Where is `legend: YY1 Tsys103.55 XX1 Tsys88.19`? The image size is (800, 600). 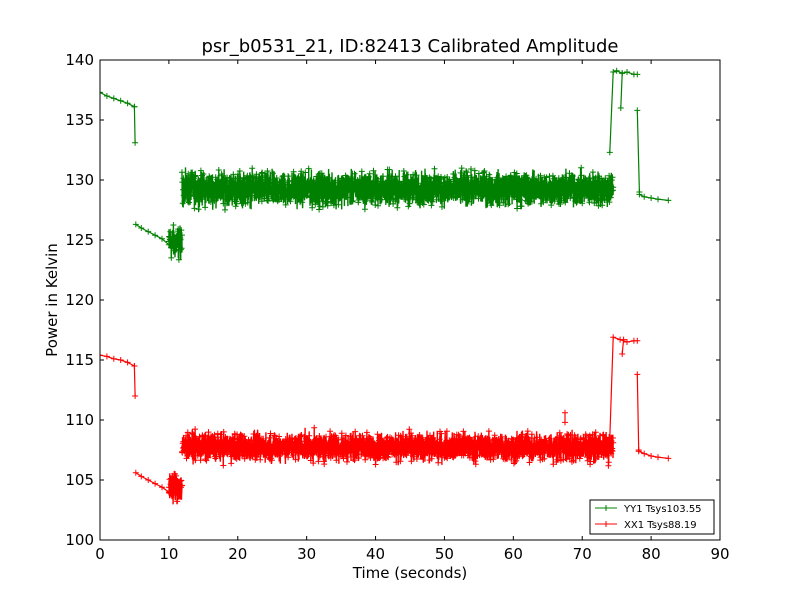
legend: YY1 Tsys103.55 XX1 Tsys88.19 is located at coordinates (652, 517).